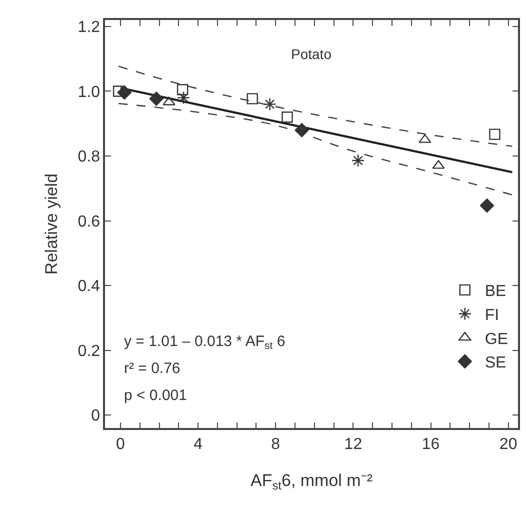  What do you see at coordinates (89, 221) in the screenshot?
I see `y-tick-label: 0.6` at bounding box center [89, 221].